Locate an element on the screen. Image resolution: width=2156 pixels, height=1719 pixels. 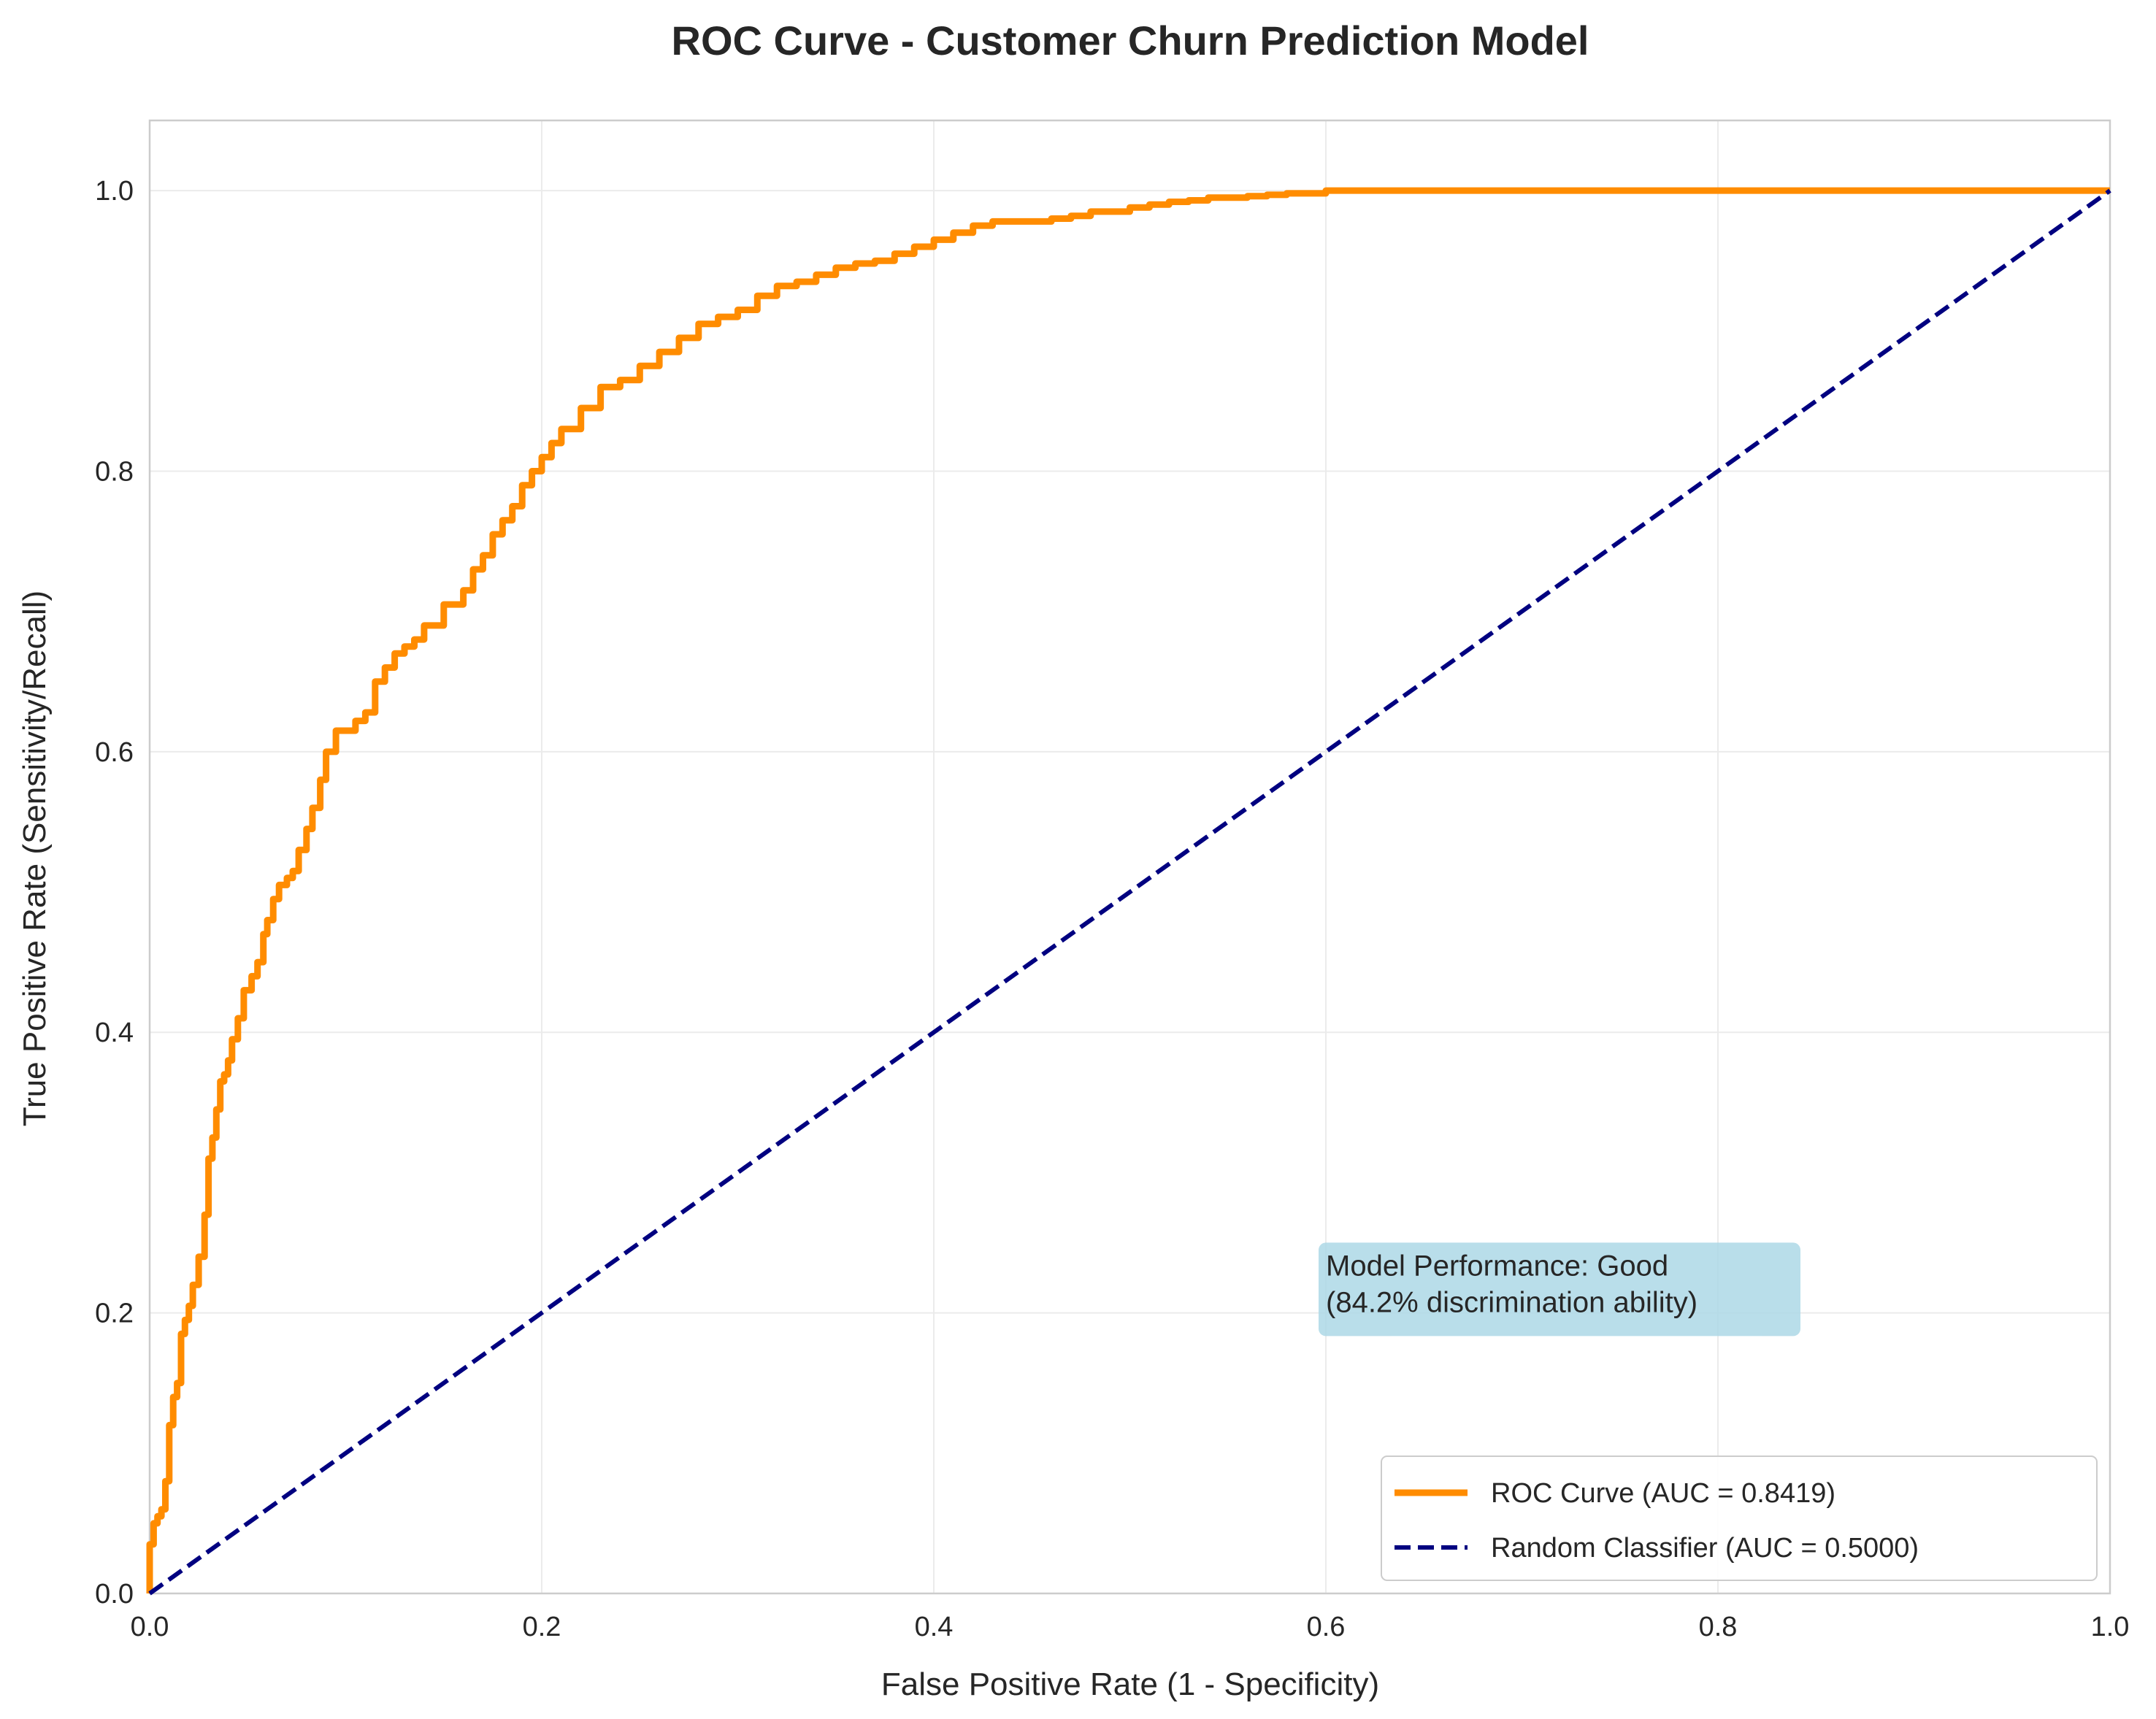
x-tick-label: 0.0 is located at coordinates (150, 1627).